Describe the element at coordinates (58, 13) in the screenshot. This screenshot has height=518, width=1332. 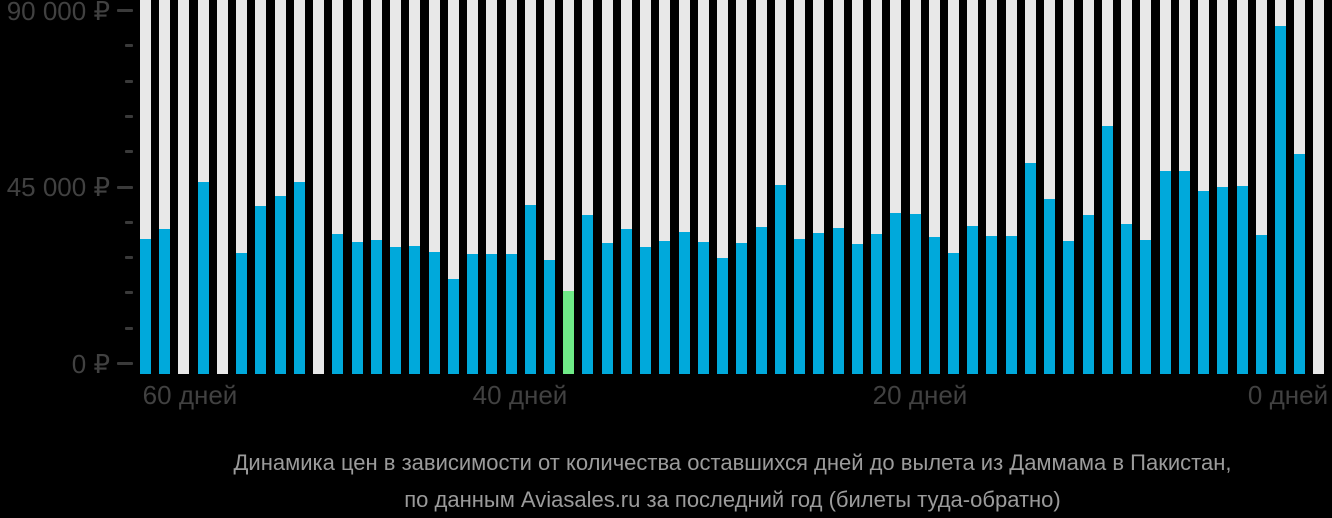
I see `y-tick-label: 90 000 ₽` at that location.